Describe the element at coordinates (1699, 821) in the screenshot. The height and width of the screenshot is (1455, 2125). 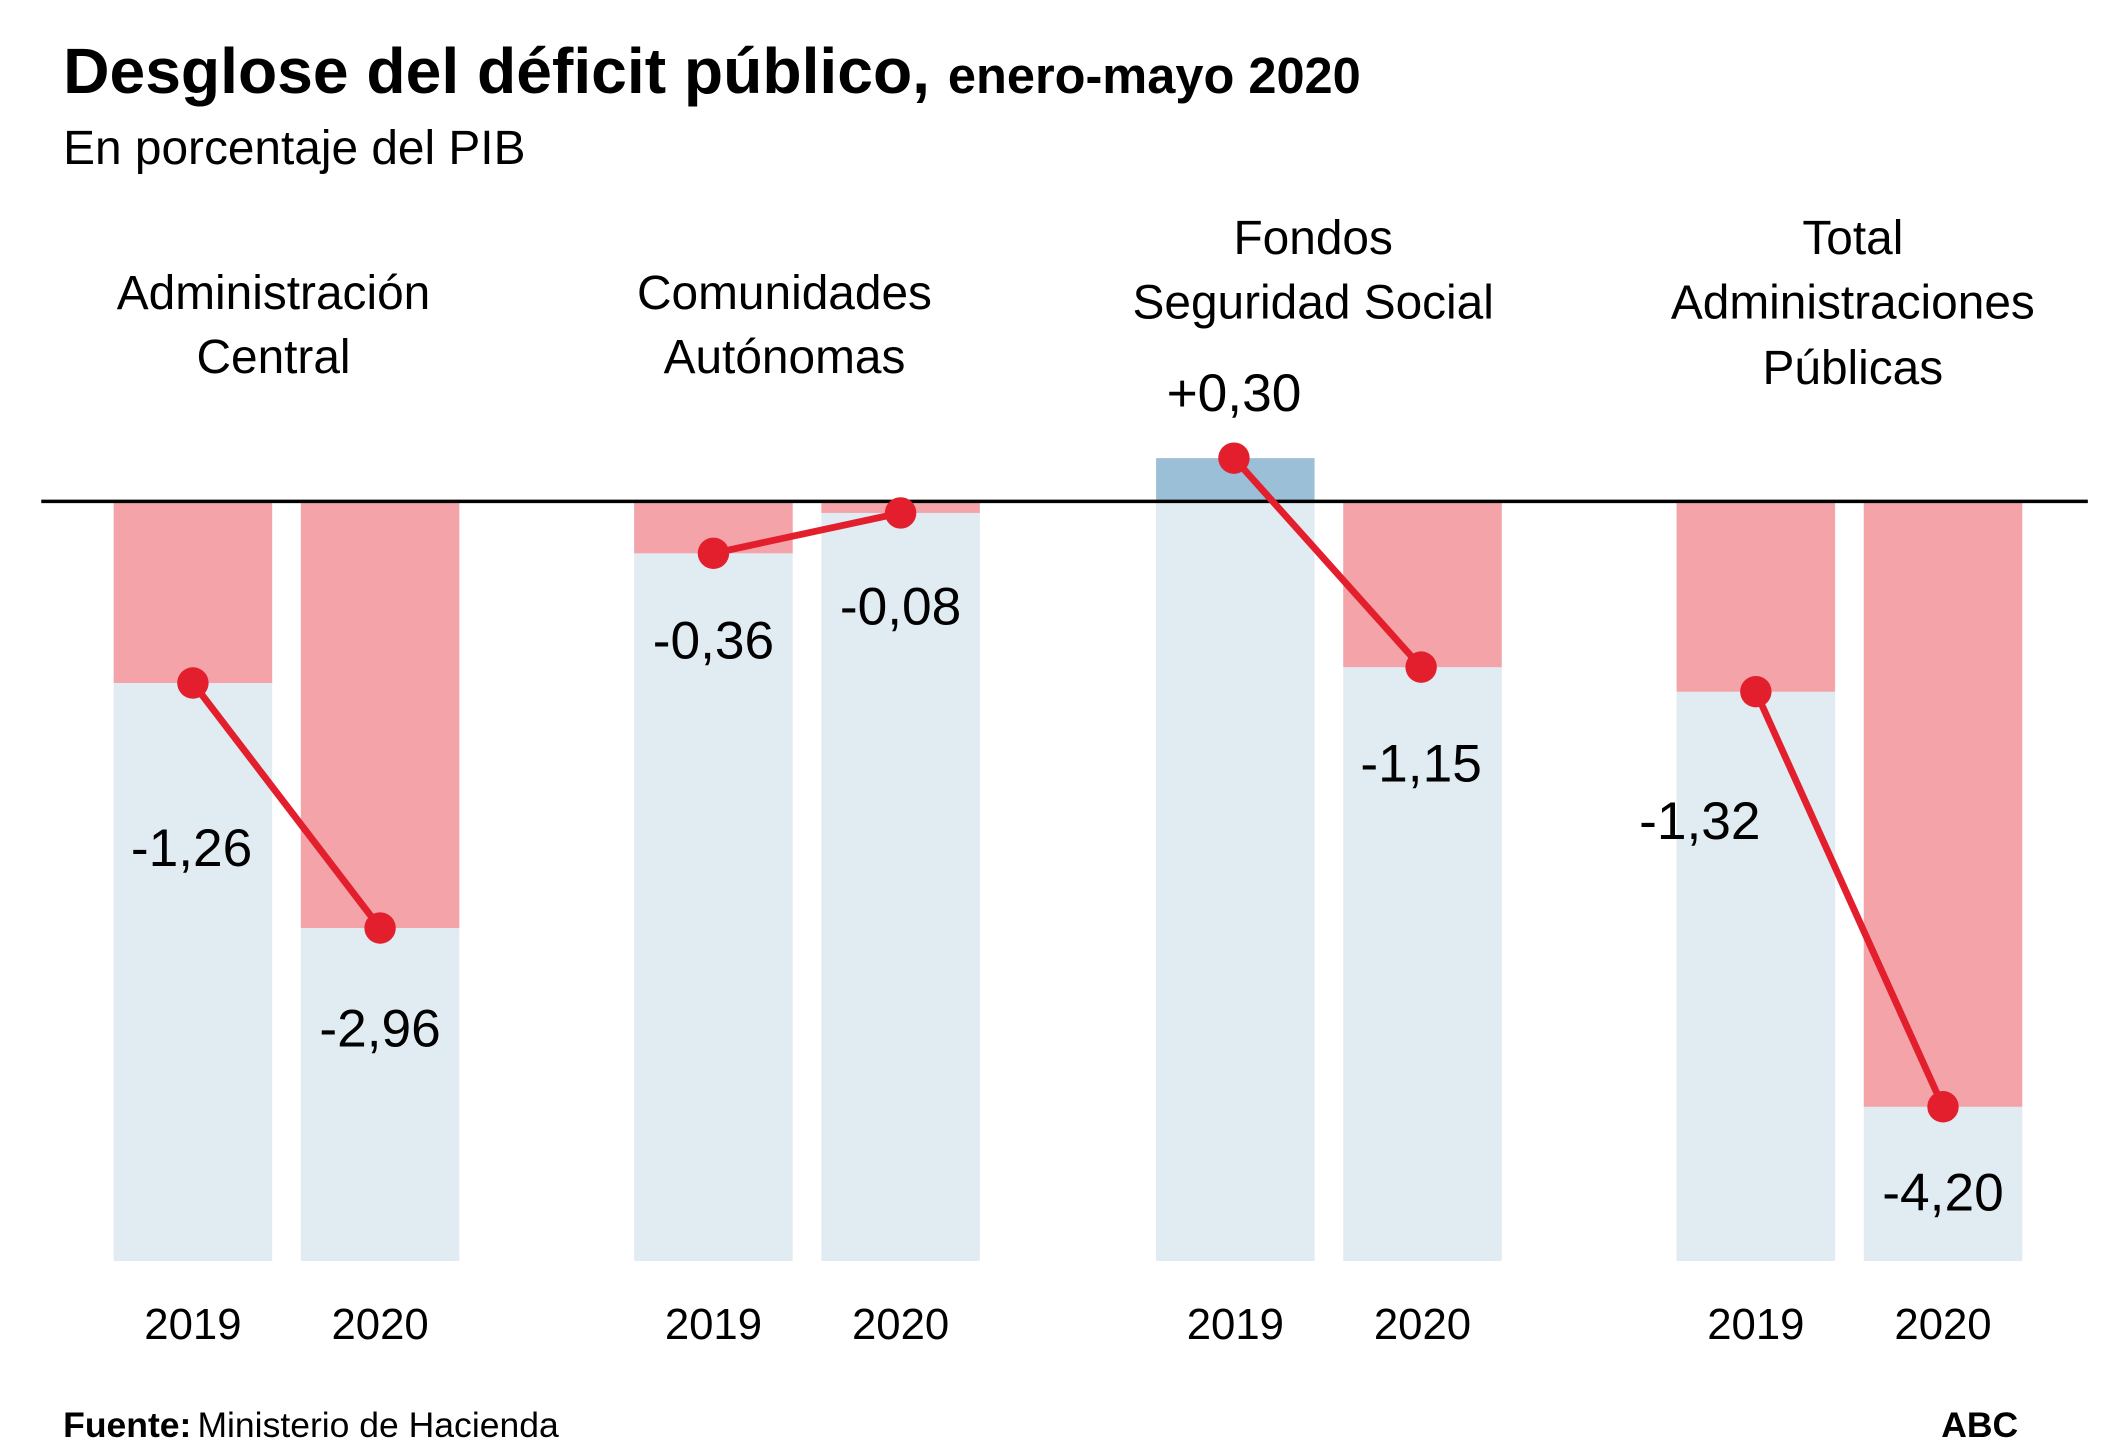
I see `data-label: -1,32` at that location.